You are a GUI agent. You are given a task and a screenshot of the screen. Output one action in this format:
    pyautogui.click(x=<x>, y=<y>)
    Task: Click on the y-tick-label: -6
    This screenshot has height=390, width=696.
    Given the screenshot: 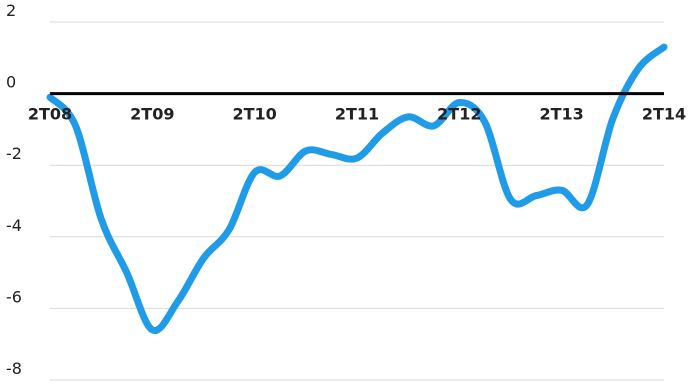 What is the action you would take?
    pyautogui.click(x=14, y=296)
    